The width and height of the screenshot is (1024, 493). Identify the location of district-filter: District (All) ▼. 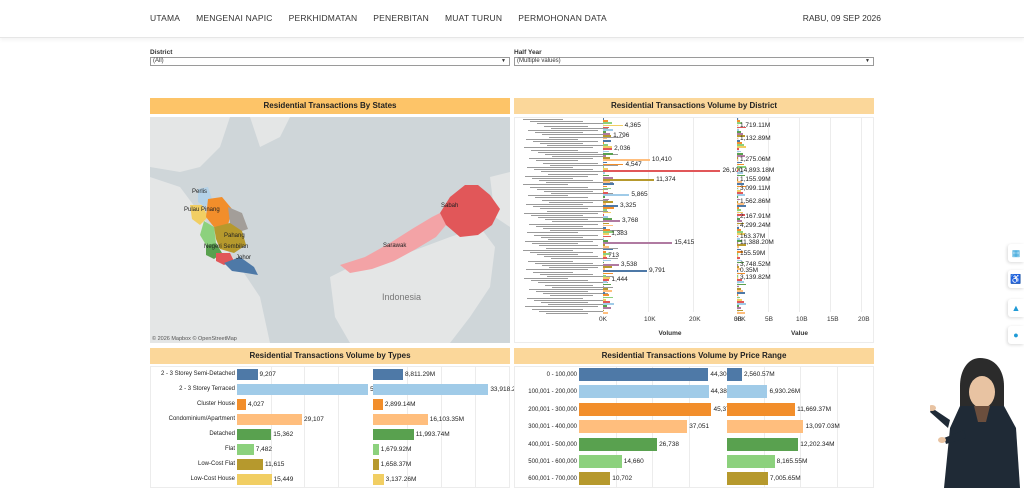
(330, 57).